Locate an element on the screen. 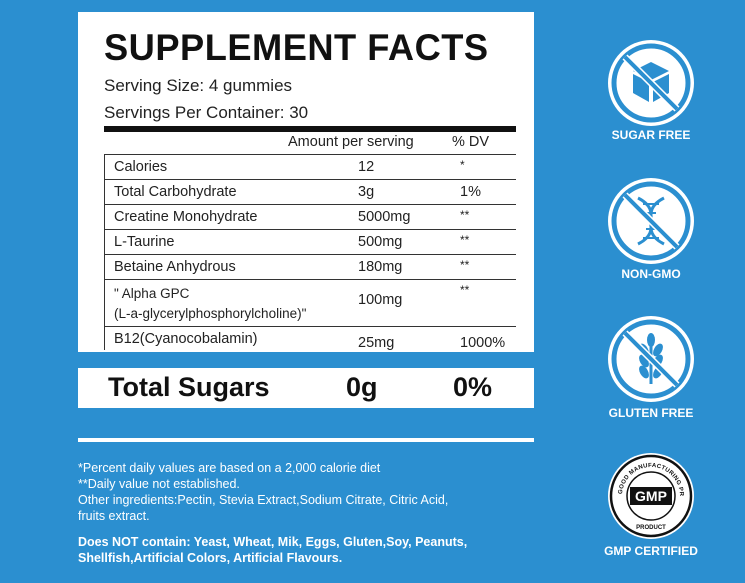  nutrient-name: L-Taurine is located at coordinates (144, 242).